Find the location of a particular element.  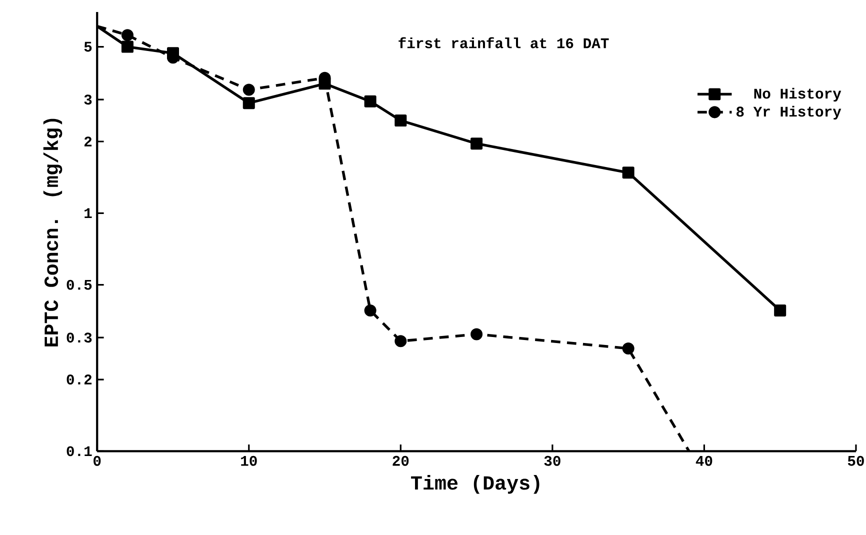

y-tick-label: 3 is located at coordinates (88, 99).